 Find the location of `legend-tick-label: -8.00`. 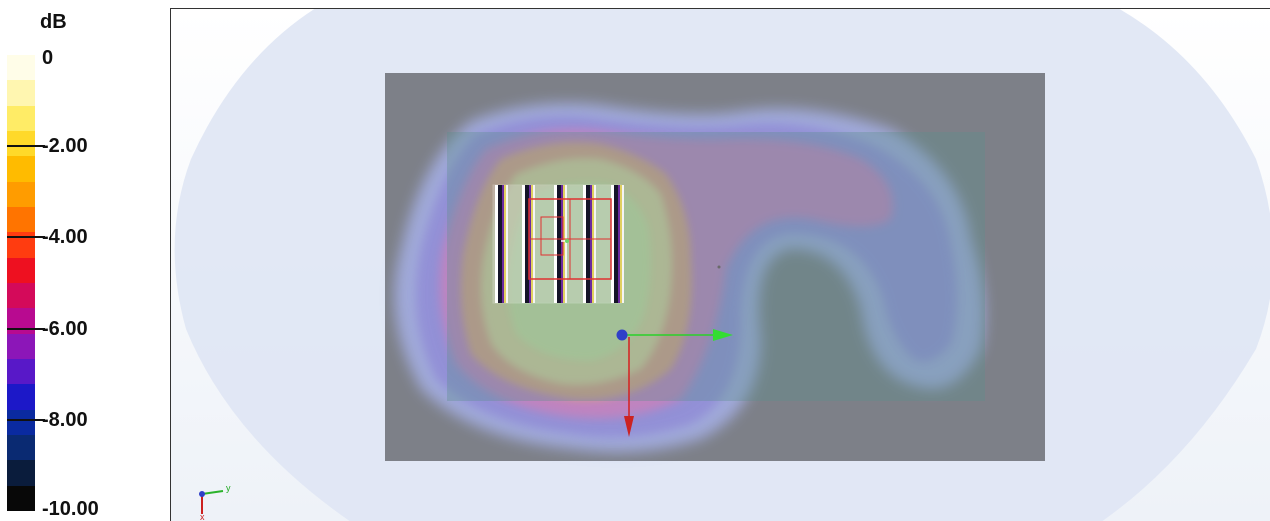

legend-tick-label: -8.00 is located at coordinates (65, 419).